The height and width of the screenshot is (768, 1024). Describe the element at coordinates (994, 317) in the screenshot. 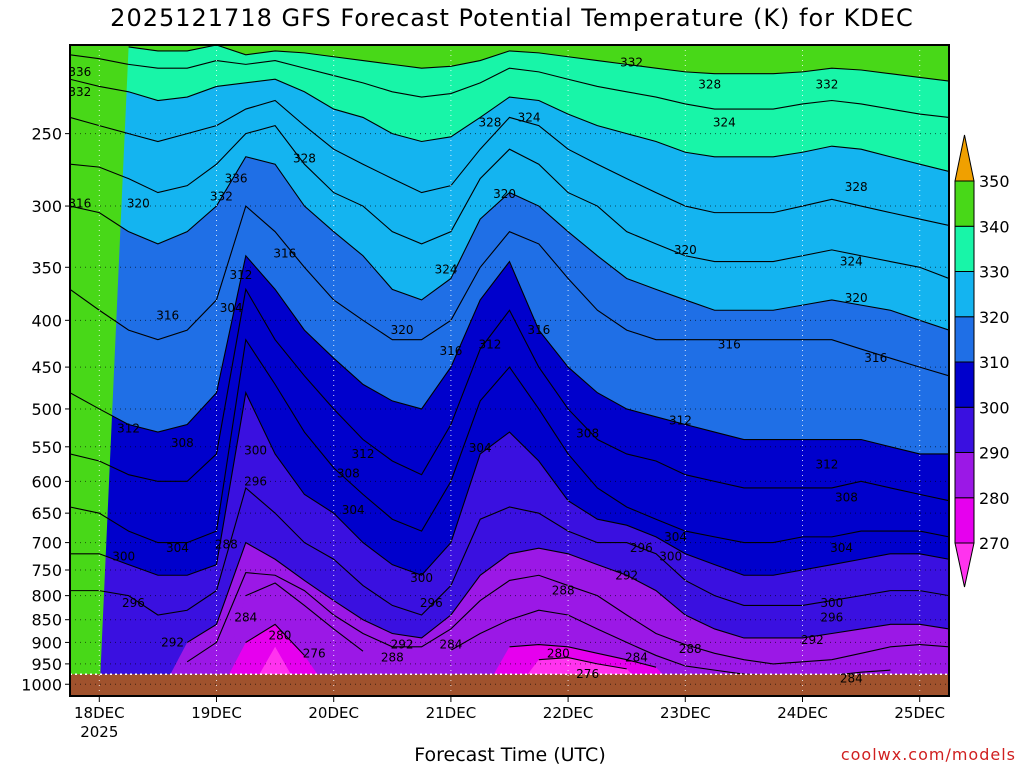

I see `colorbar-label: 320` at that location.